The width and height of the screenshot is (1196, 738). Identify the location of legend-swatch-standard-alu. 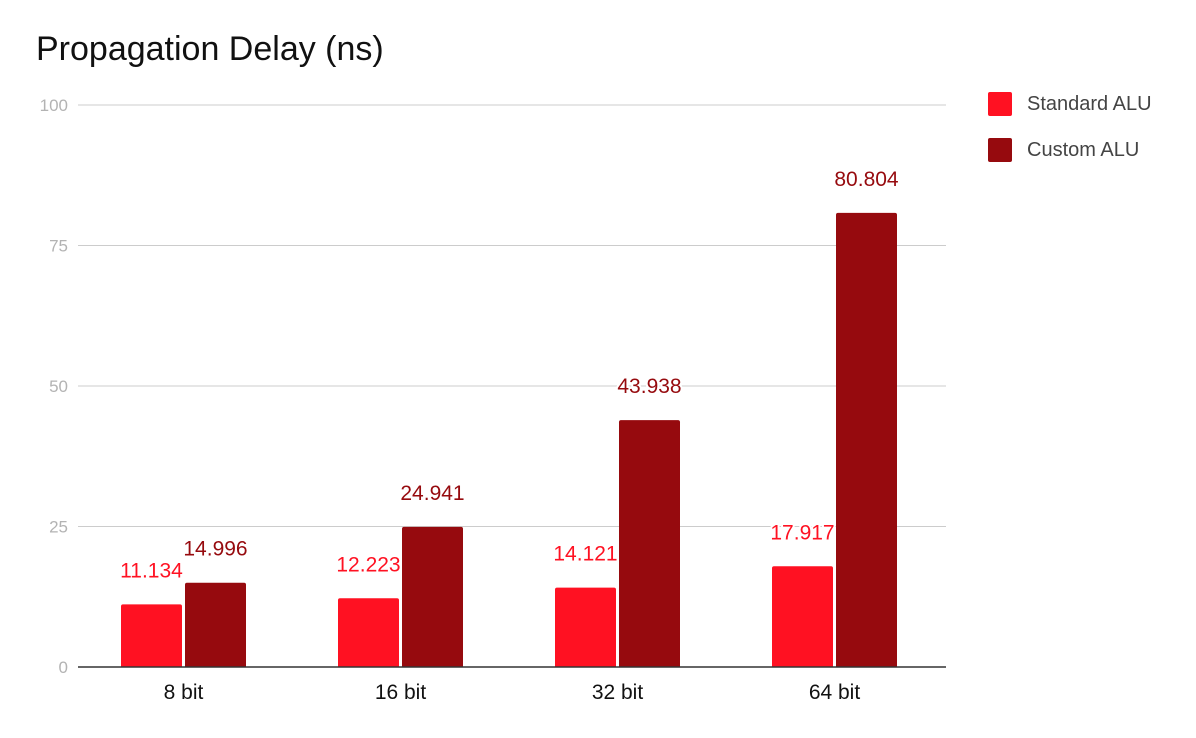
(1000, 104).